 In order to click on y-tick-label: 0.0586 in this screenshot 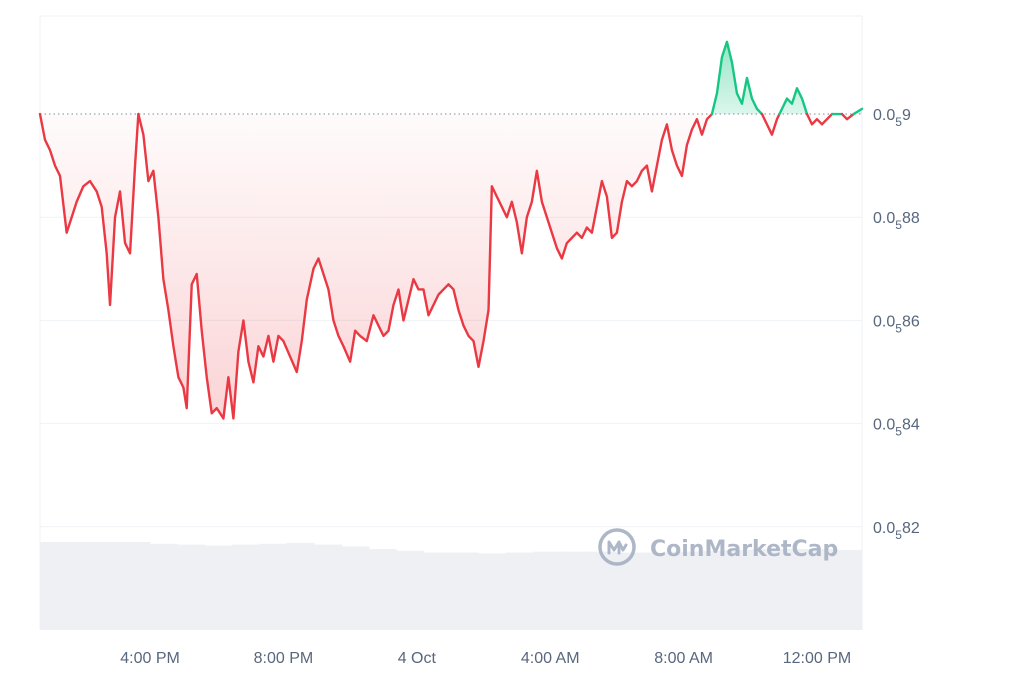, I will do `click(896, 324)`.